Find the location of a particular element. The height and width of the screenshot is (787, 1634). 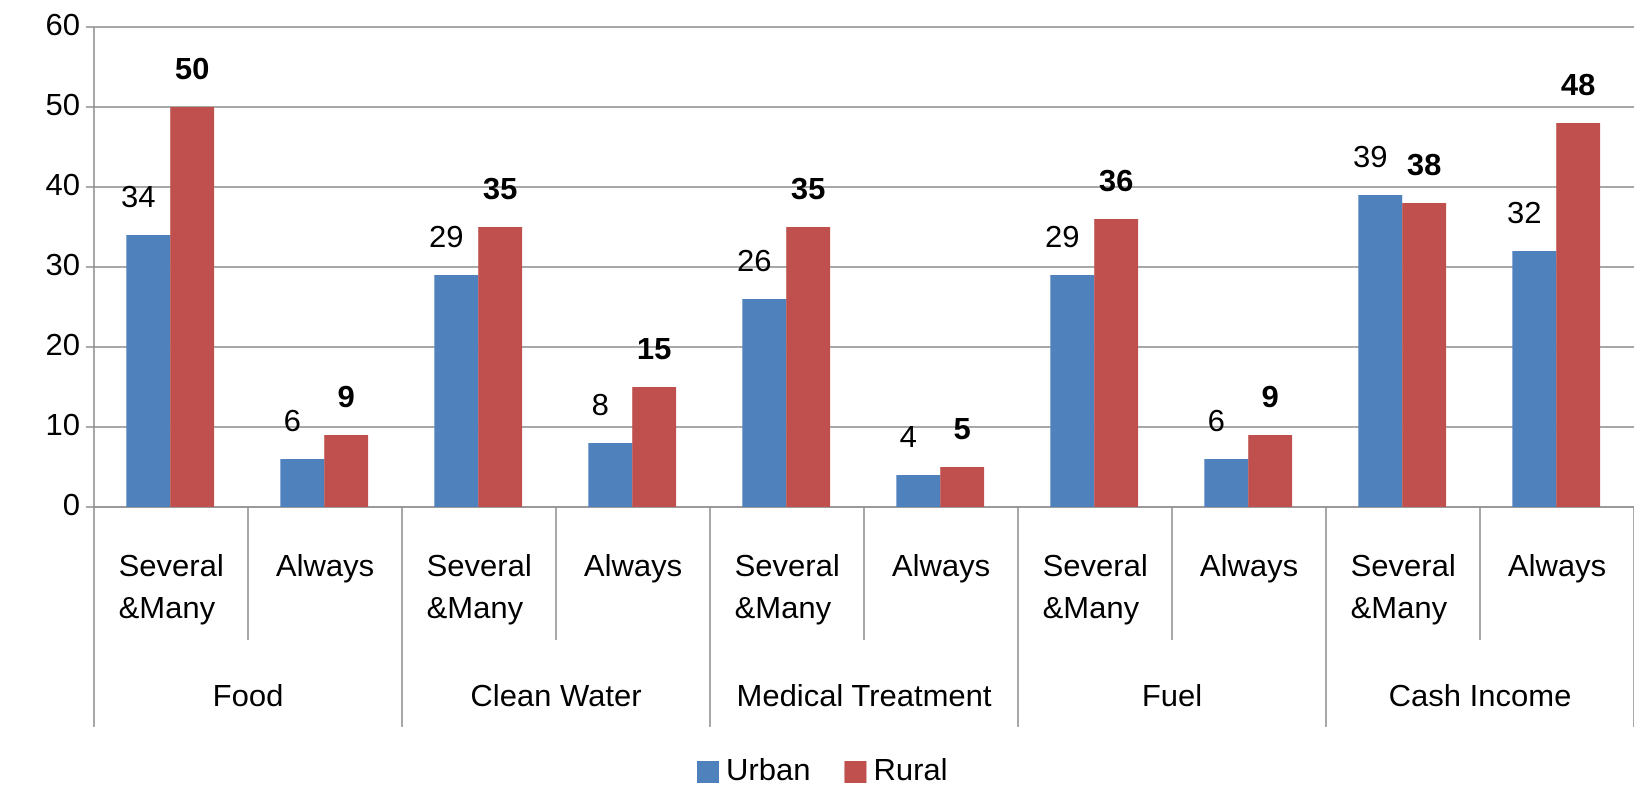

group-label: Food is located at coordinates (248, 695).